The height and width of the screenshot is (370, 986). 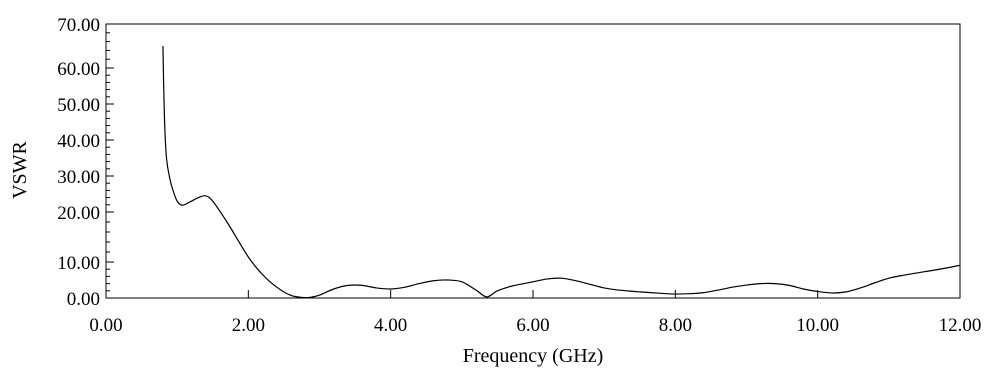 I want to click on y-tick-label: 70.00, so click(x=78, y=25).